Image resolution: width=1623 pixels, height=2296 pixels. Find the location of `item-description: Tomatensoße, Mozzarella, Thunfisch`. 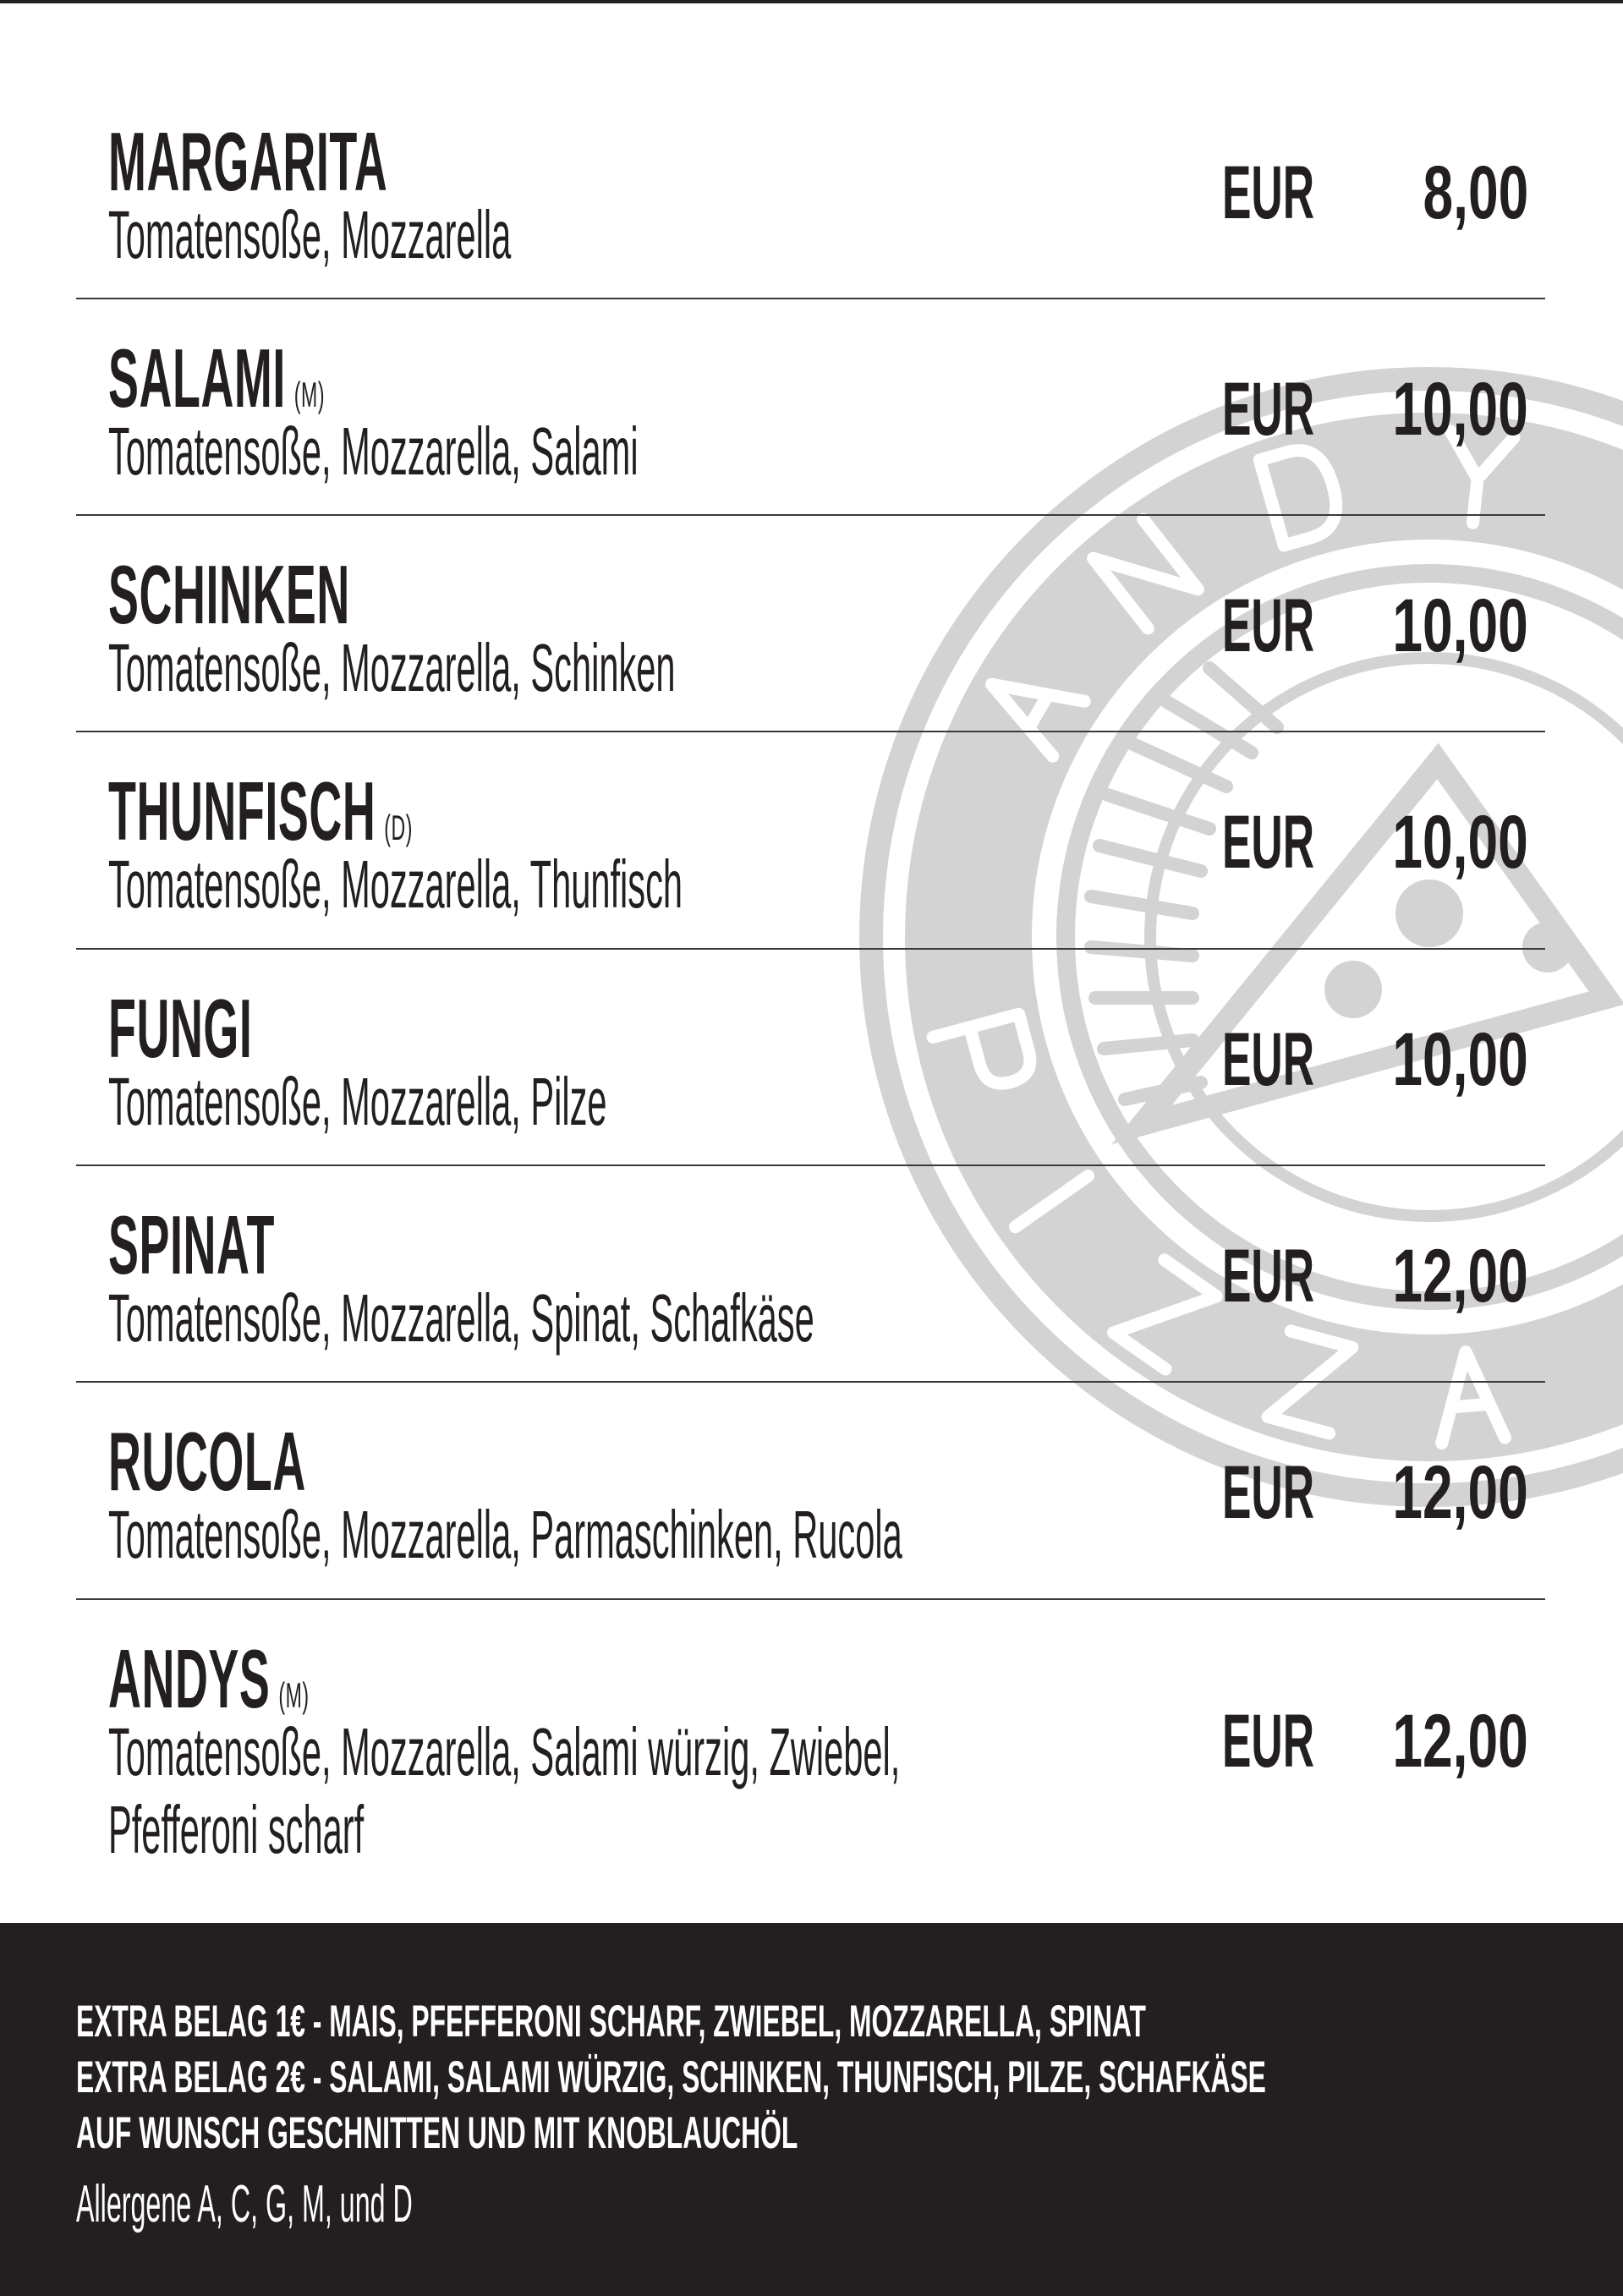

item-description: Tomatensoße, Mozzarella, Thunfisch is located at coordinates (395, 884).